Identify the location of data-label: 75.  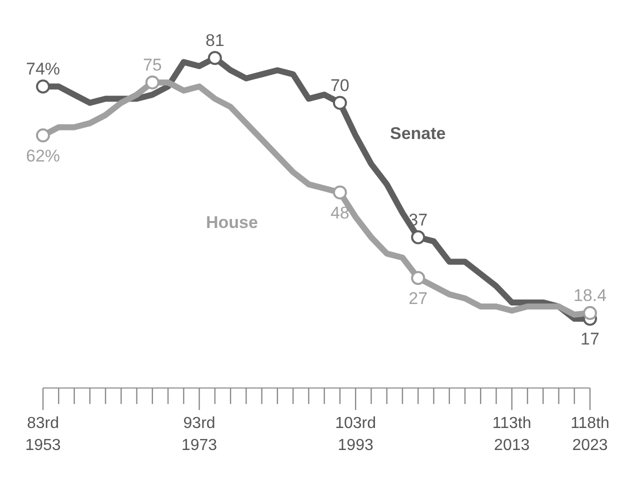
(152, 64).